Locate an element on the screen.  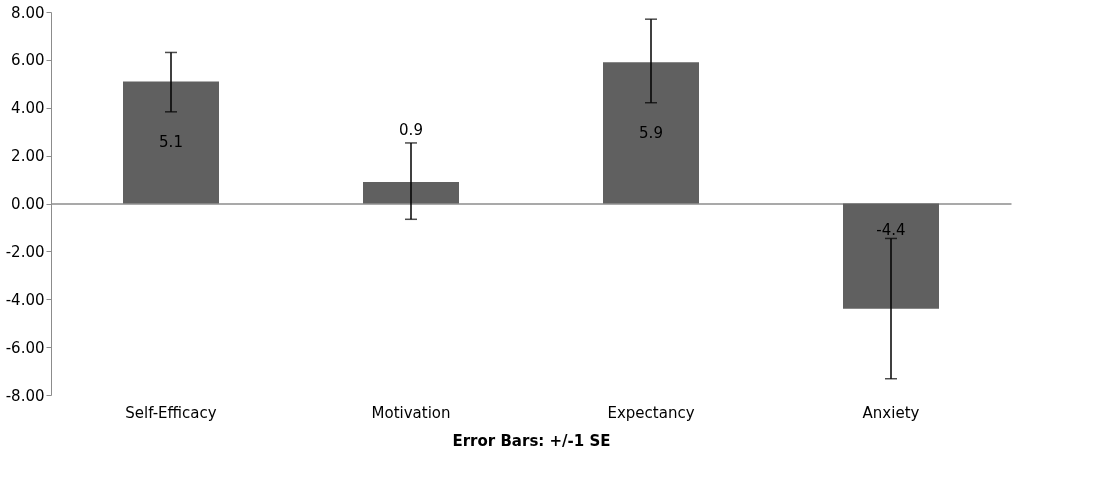
x-tick-label: Self-Efficacy is located at coordinates (171, 412).